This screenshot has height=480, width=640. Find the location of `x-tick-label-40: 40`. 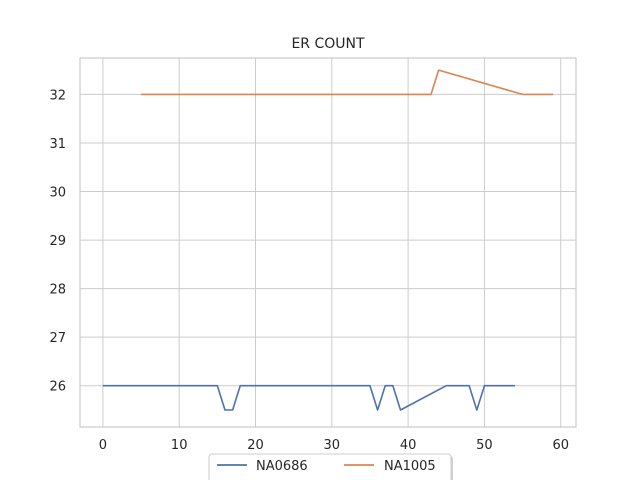

x-tick-label-40: 40 is located at coordinates (408, 445).